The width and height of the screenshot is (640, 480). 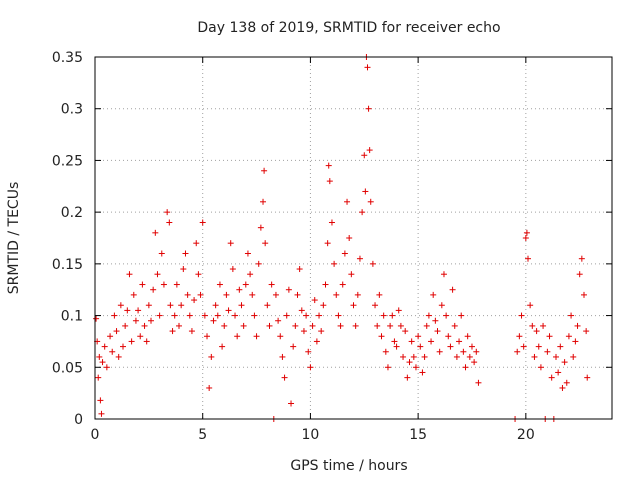 I want to click on x-tick-label: 5, so click(x=202, y=435).